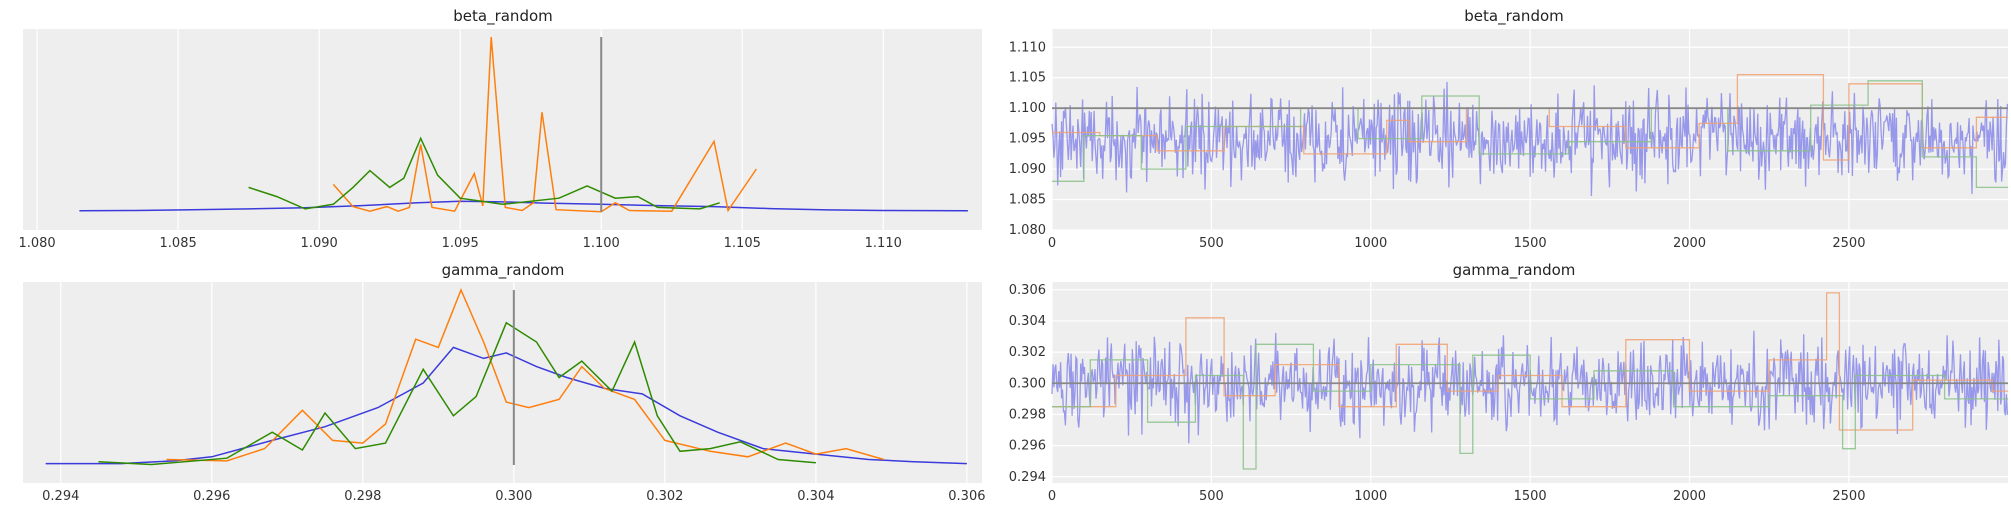 This screenshot has height=511, width=2011. I want to click on y-tick-label: 1.100, so click(1027, 108).